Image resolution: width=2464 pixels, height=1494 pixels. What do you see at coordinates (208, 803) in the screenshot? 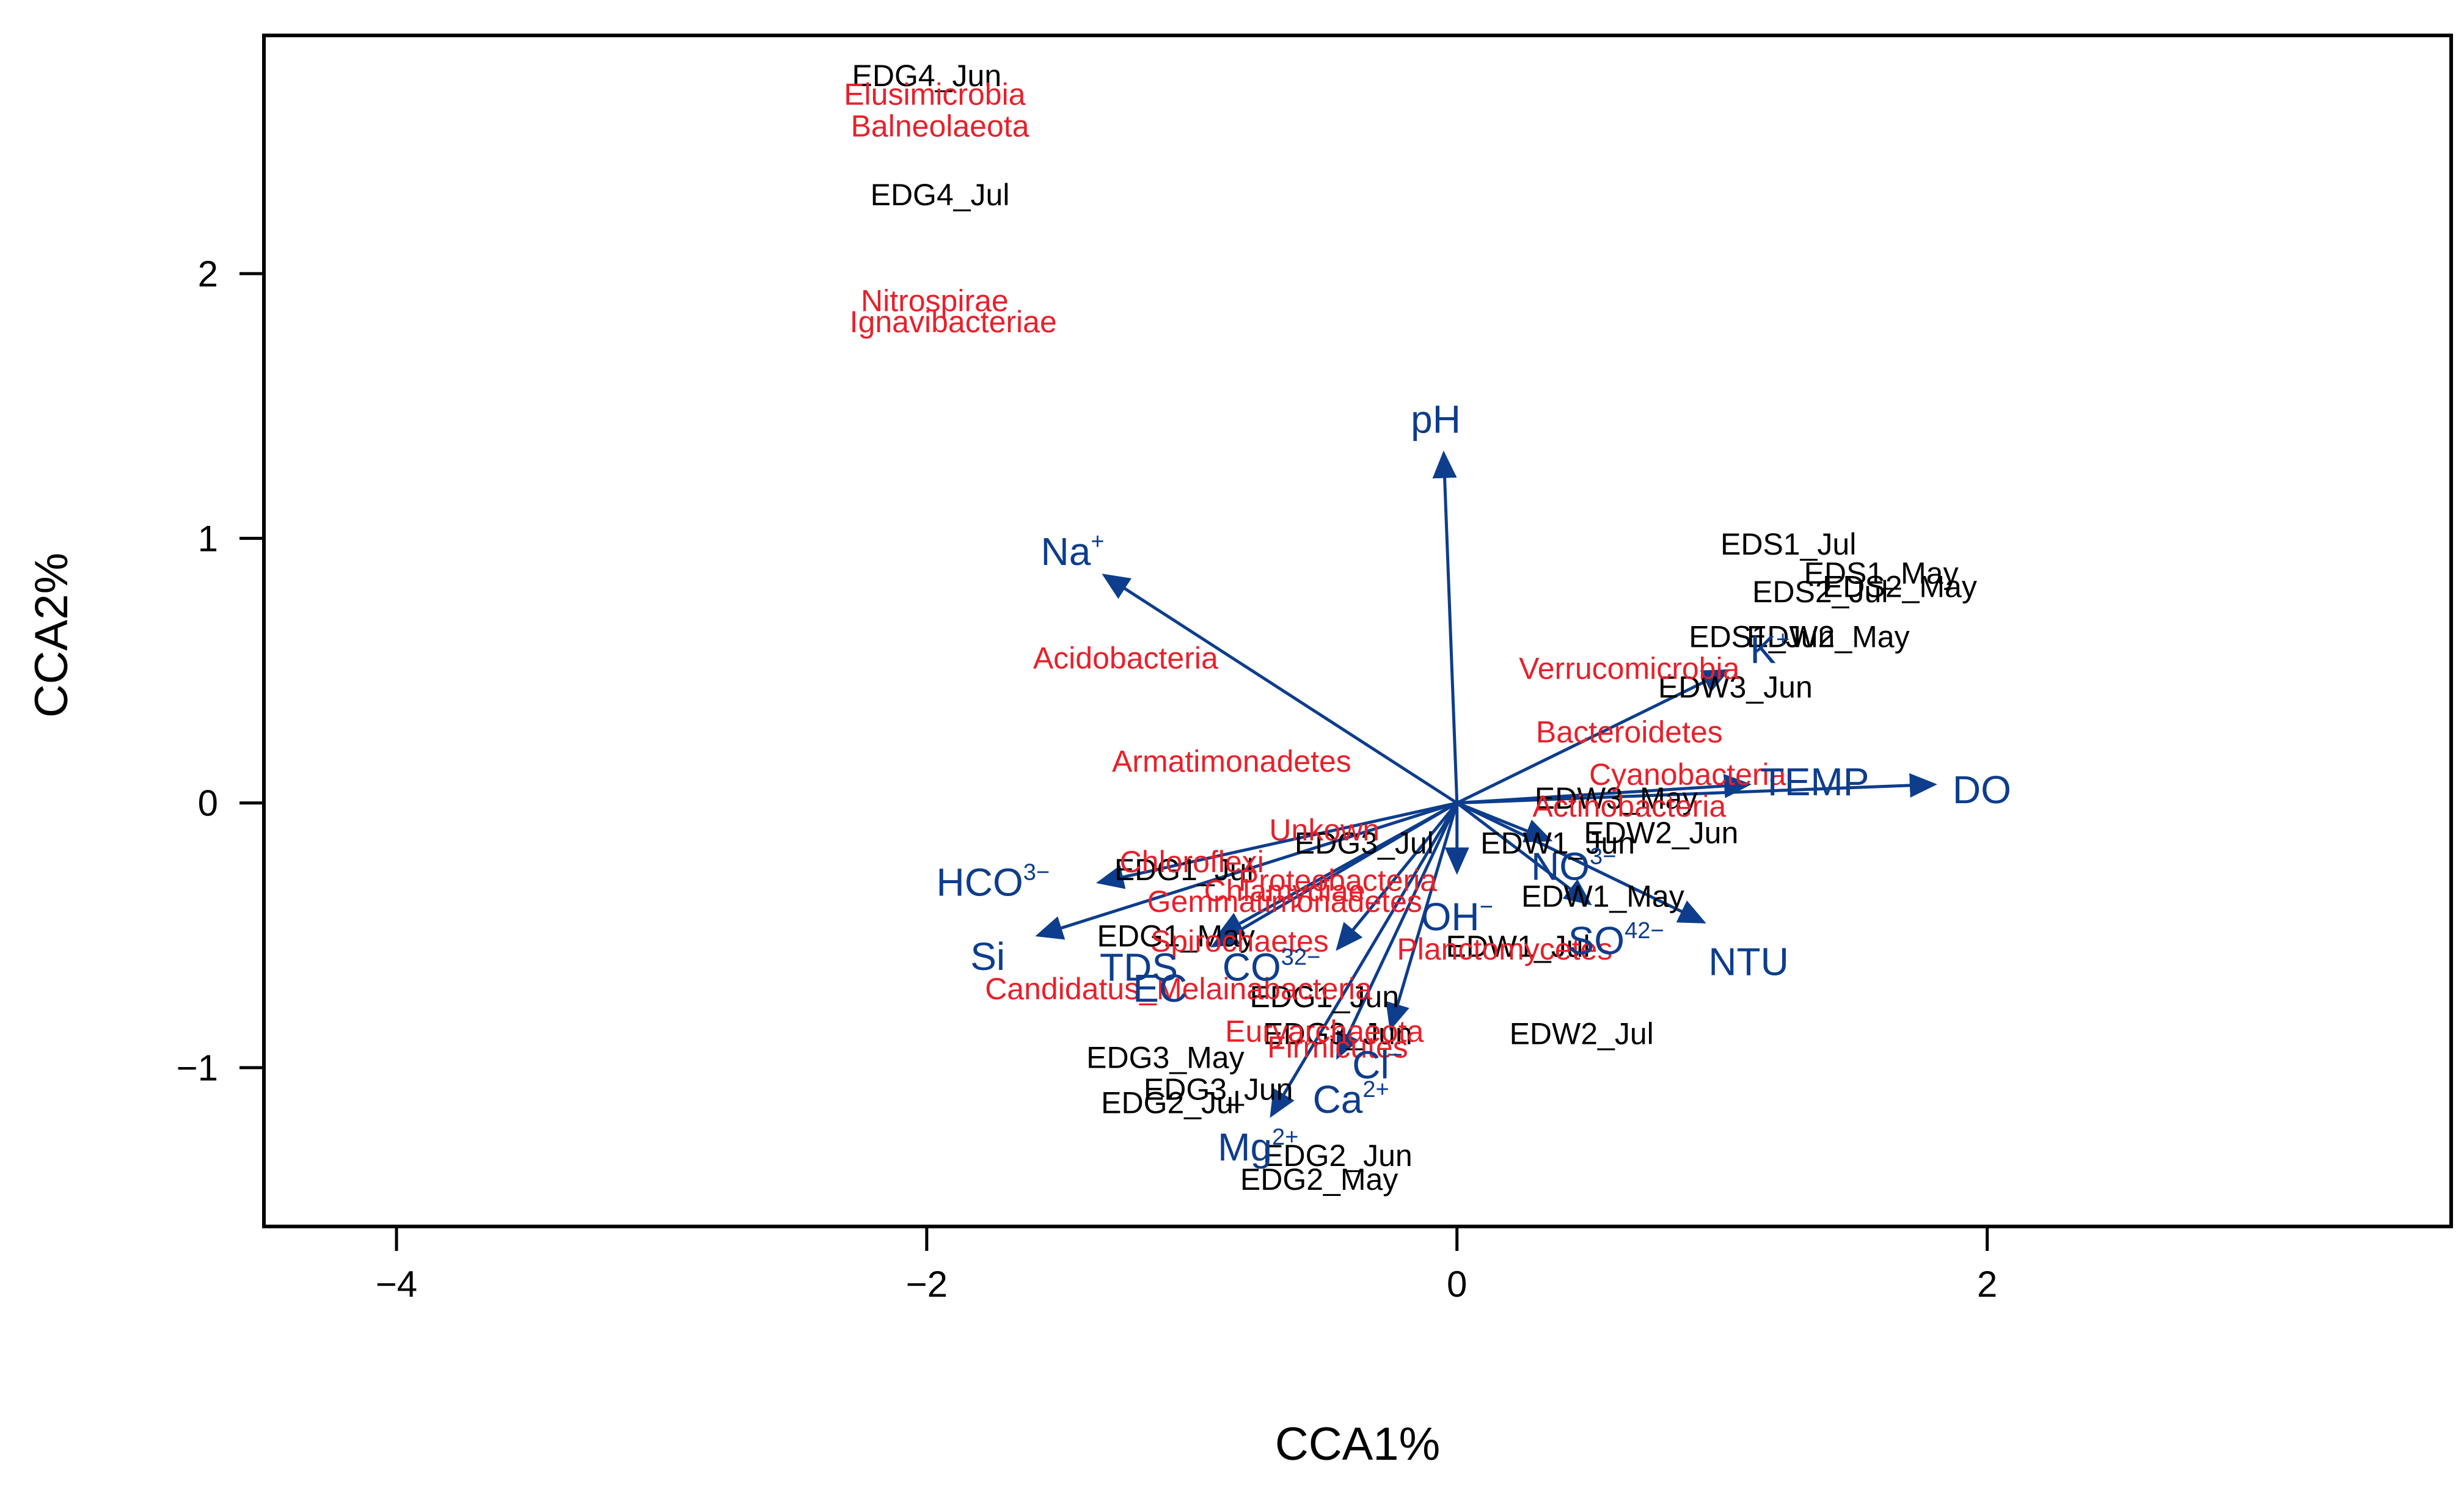
I see `y-tick-label: 0` at bounding box center [208, 803].